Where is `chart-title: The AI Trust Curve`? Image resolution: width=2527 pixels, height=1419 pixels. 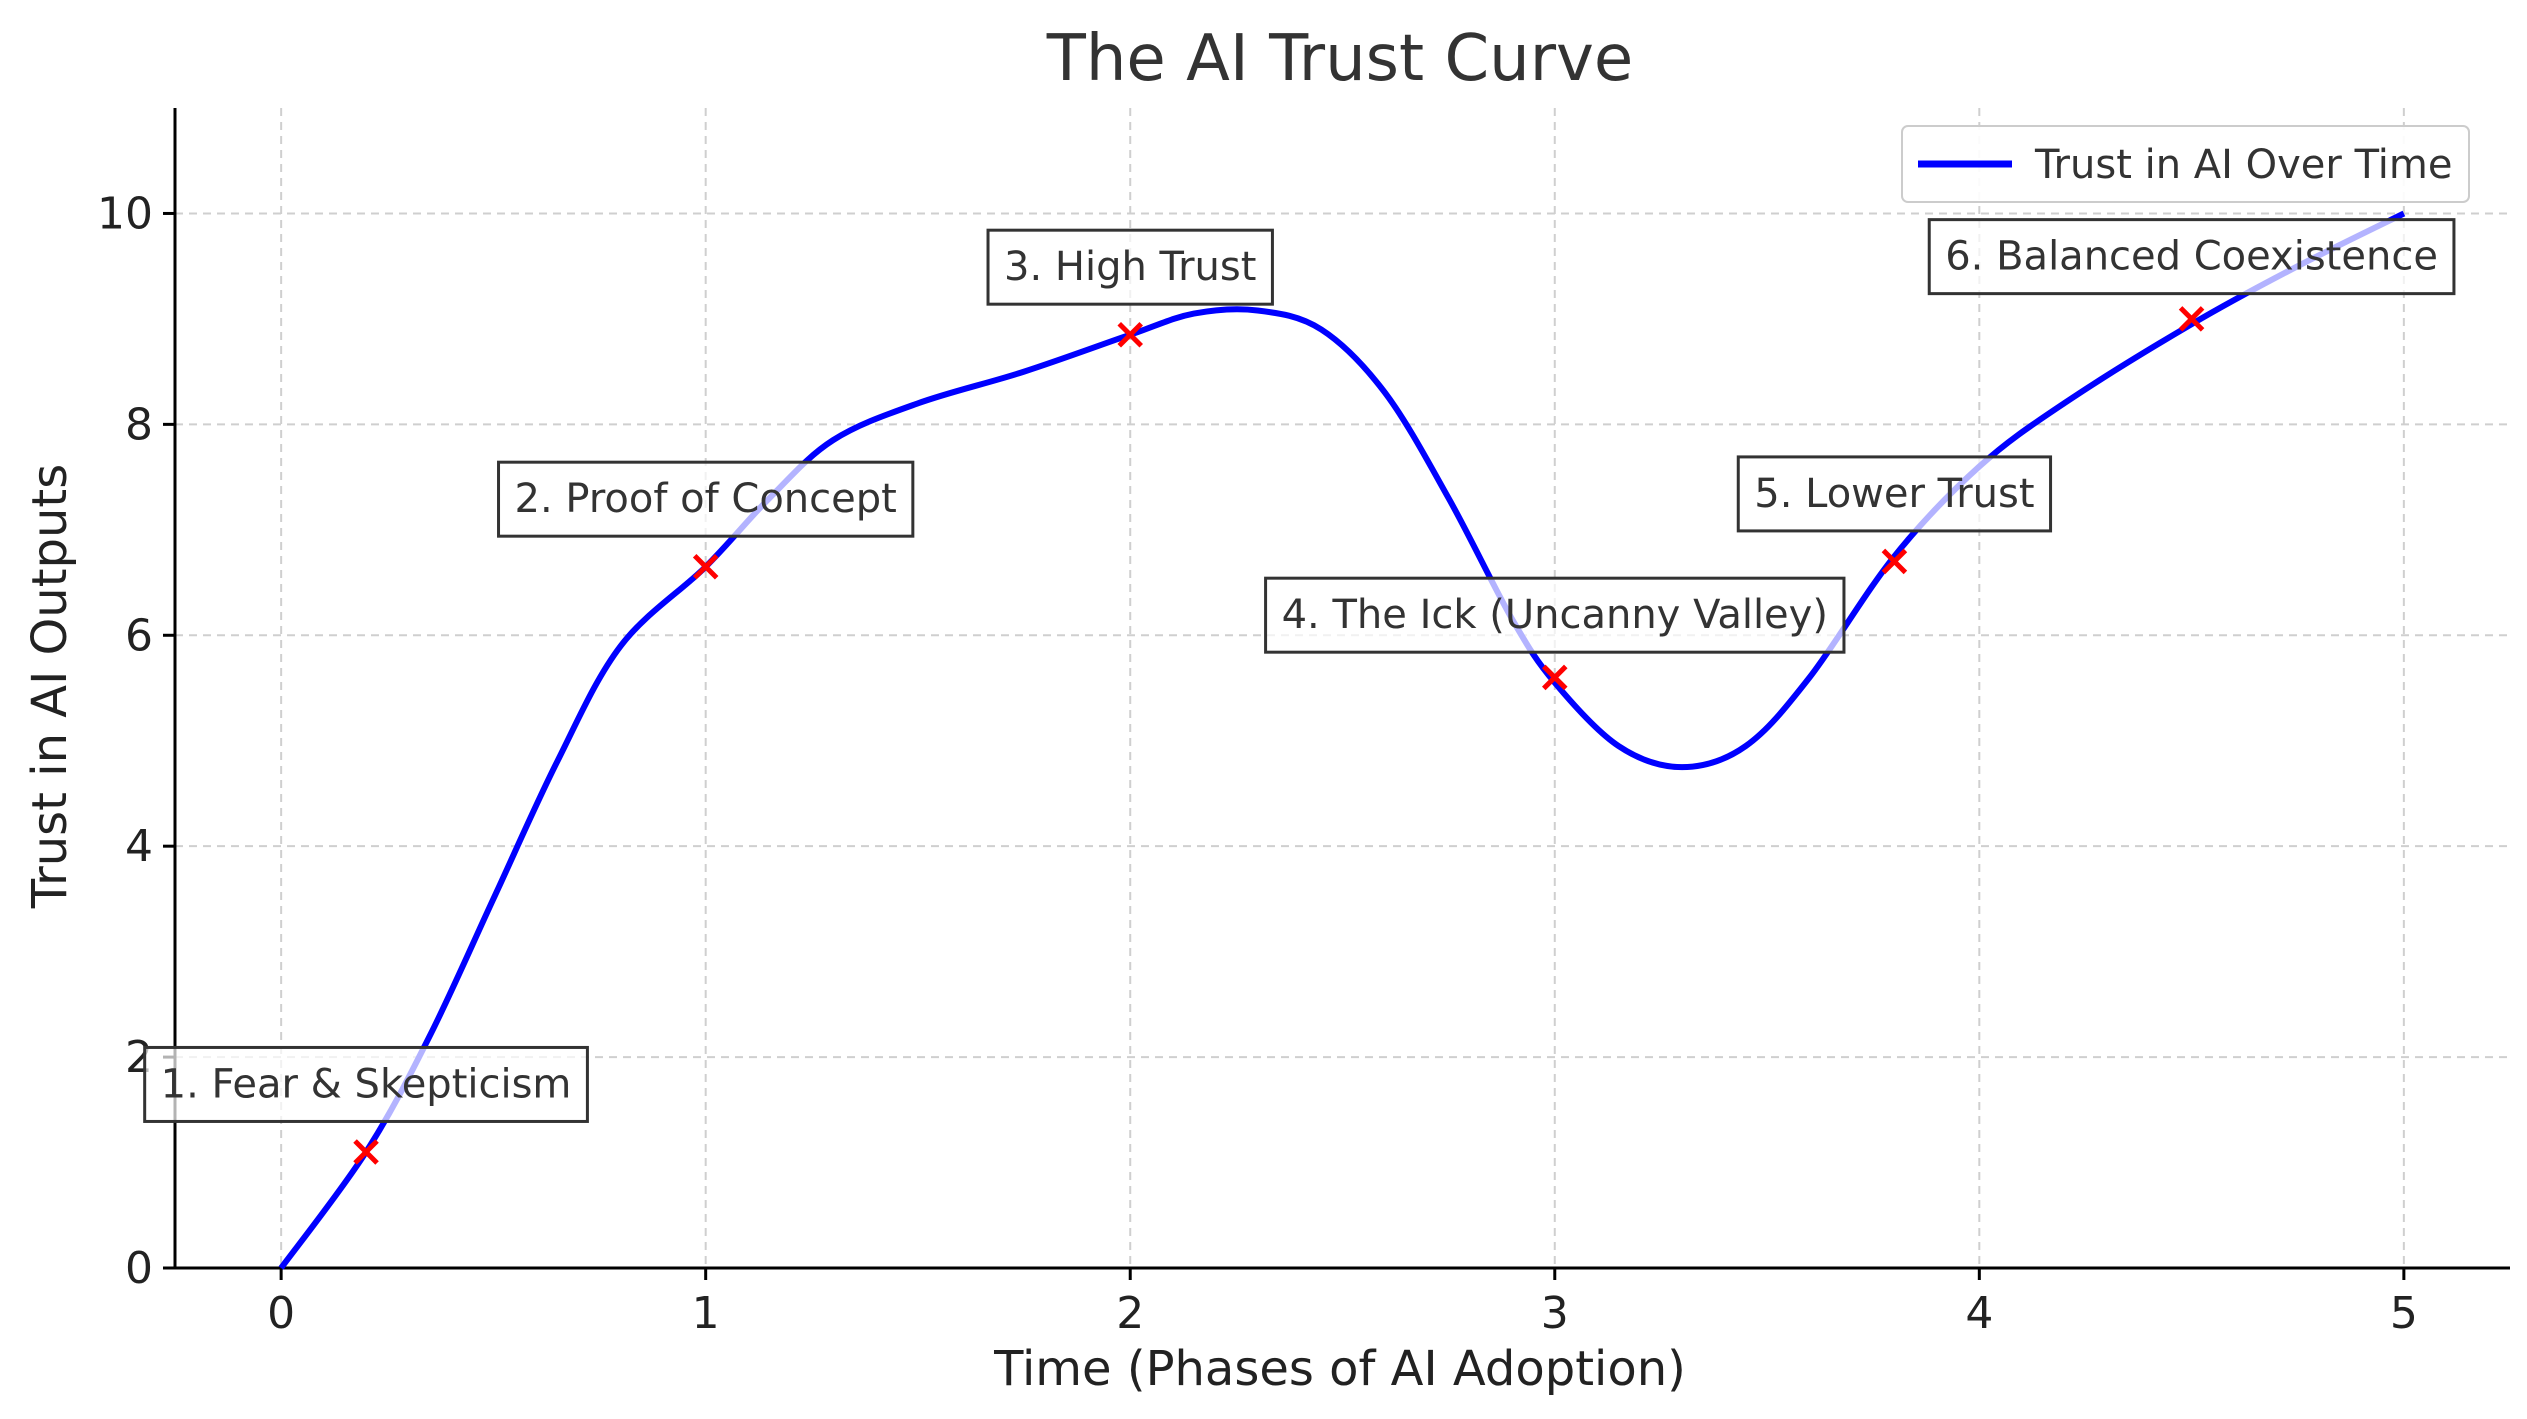 chart-title: The AI Trust Curve is located at coordinates (1340, 59).